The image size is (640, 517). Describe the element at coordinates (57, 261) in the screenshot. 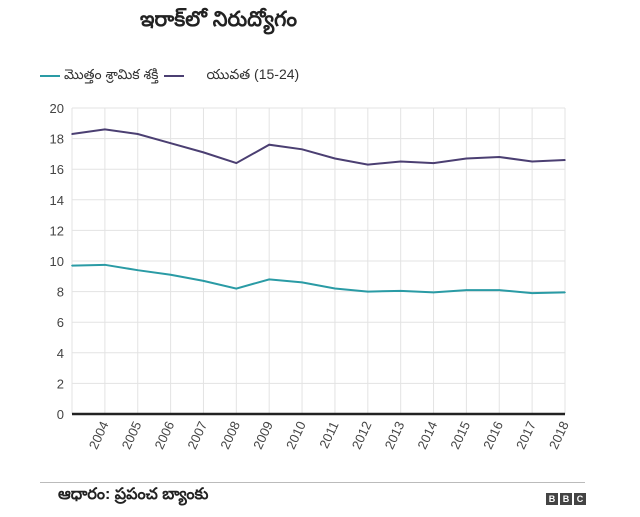

I see `y-tick-label: 10` at that location.